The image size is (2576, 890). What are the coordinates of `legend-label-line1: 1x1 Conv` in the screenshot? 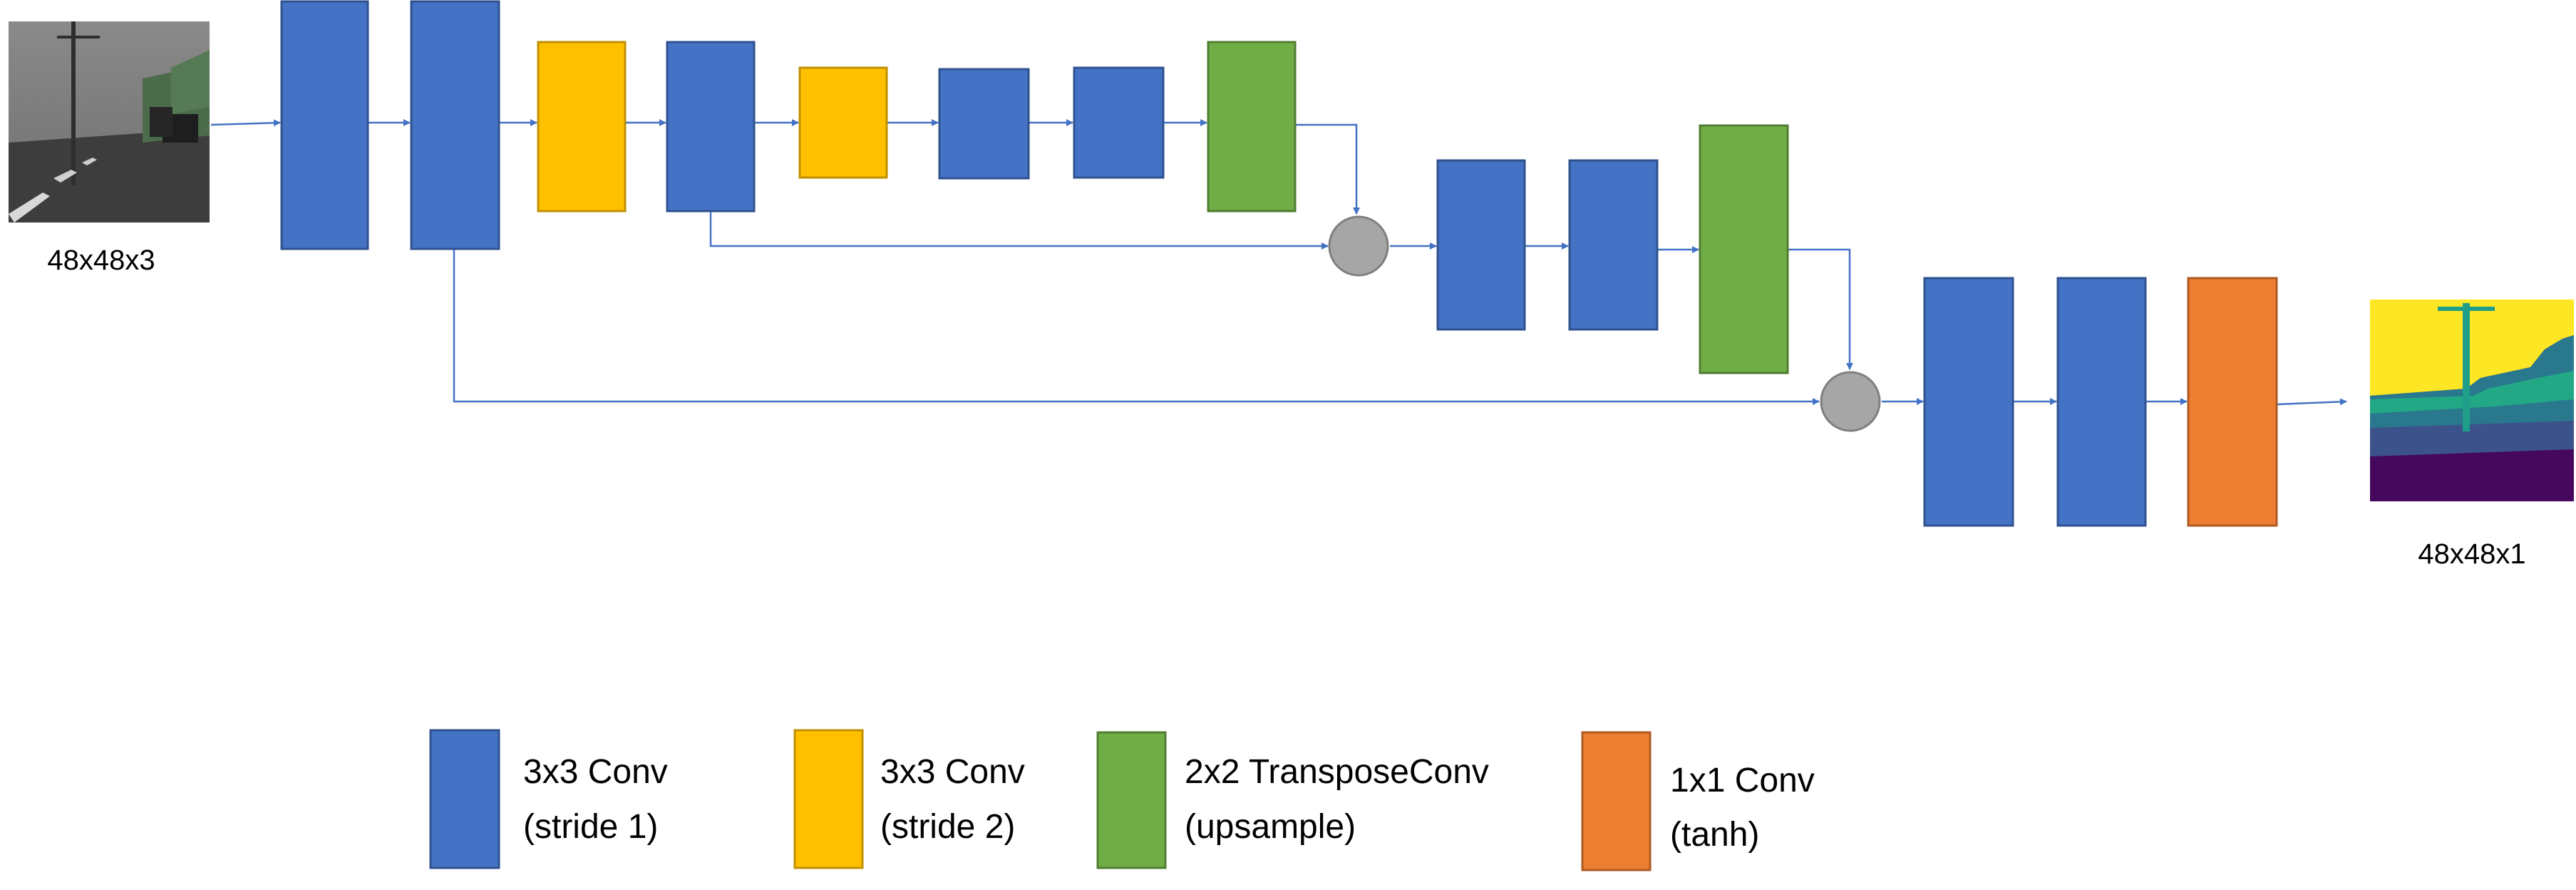 It's located at (1742, 781).